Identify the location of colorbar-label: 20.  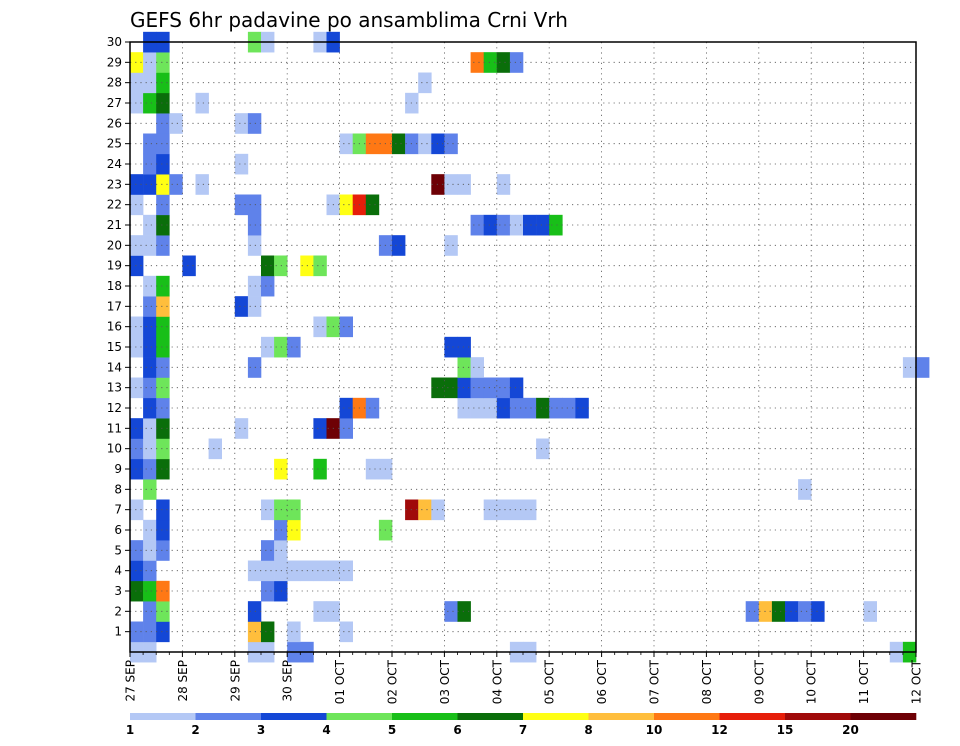
(850, 730).